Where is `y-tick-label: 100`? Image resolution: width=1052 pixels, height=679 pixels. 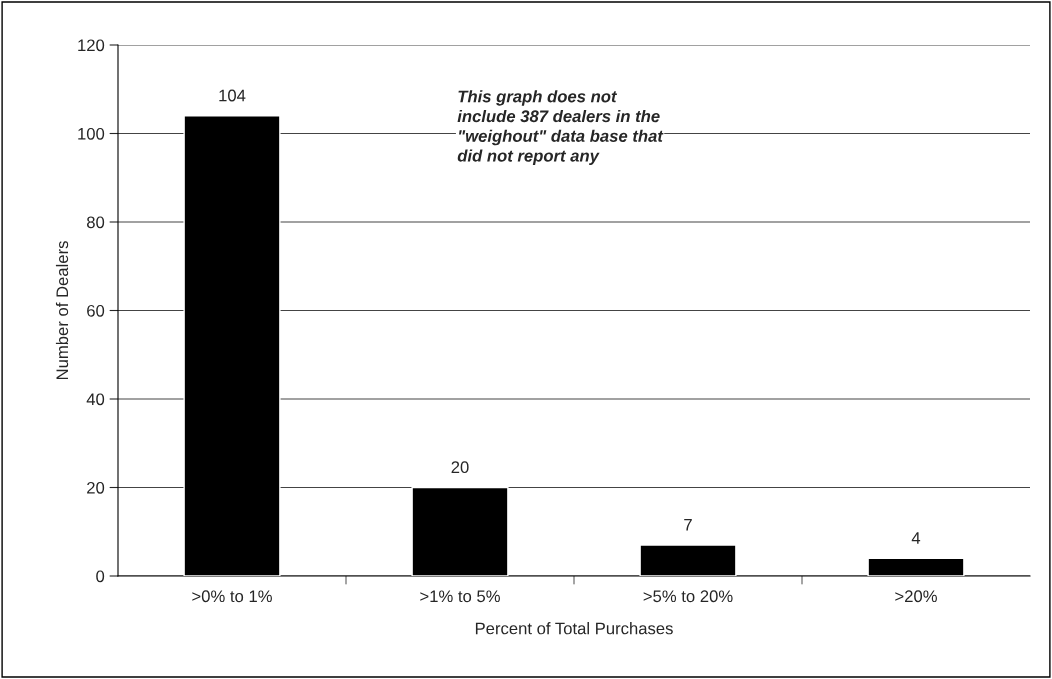
y-tick-label: 100 is located at coordinates (91, 133).